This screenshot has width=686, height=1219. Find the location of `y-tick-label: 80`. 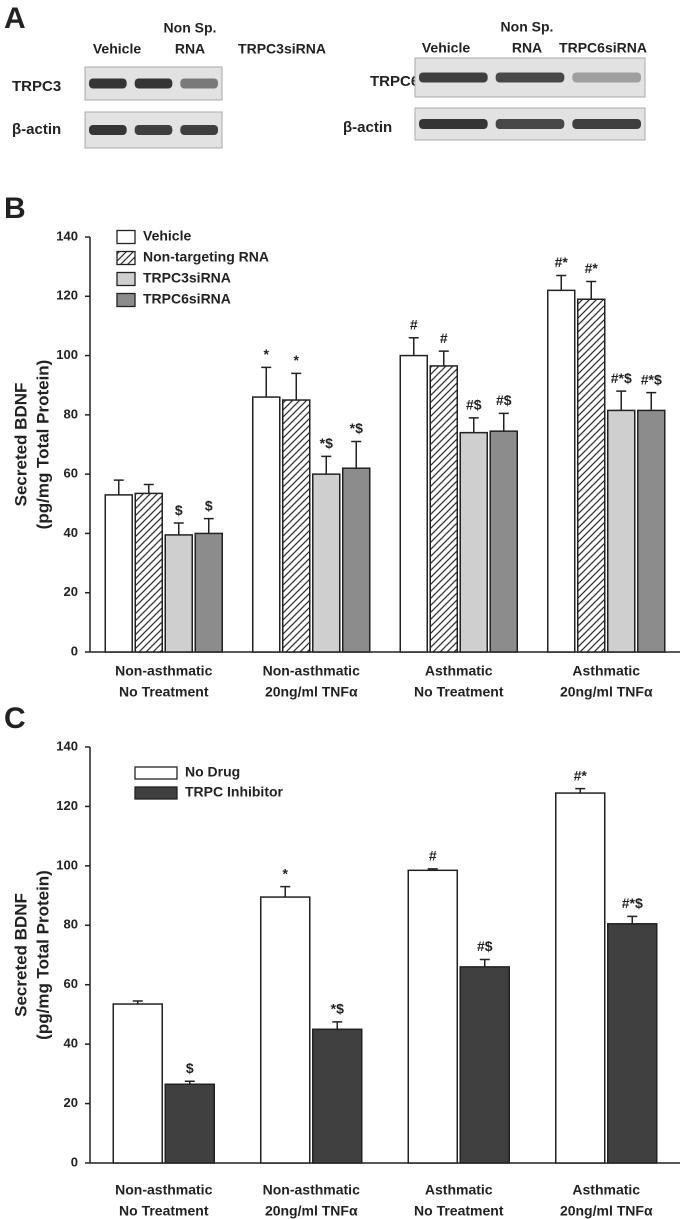

y-tick-label: 80 is located at coordinates (71, 924).